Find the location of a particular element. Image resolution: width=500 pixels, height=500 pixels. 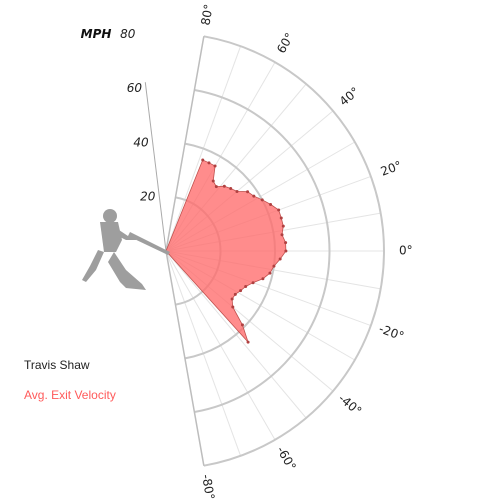

angle-tick-label: 60° is located at coordinates (285, 42).